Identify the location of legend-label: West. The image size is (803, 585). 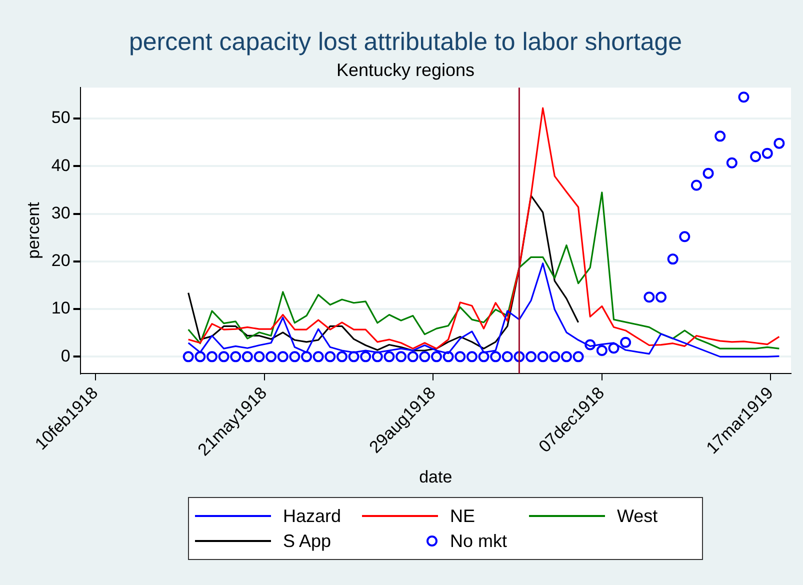
(637, 516).